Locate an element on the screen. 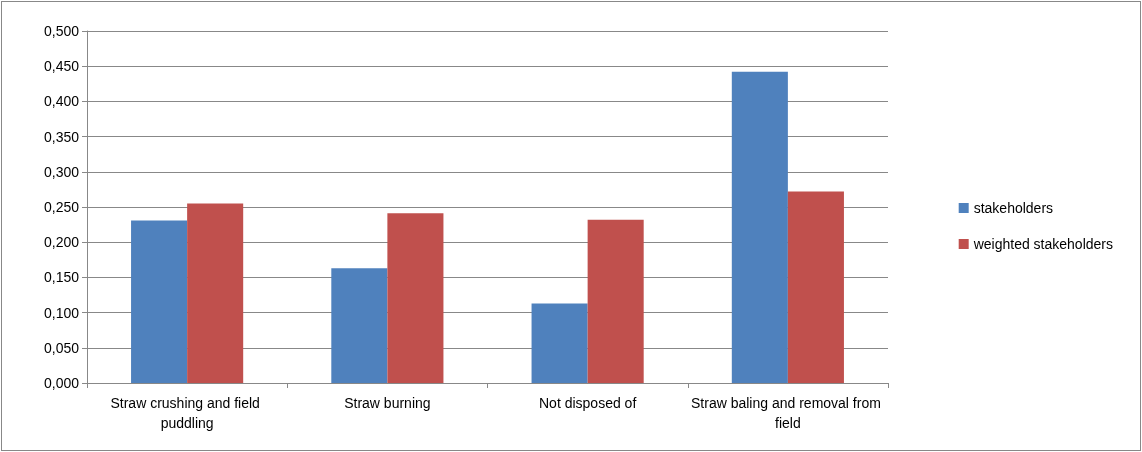 This screenshot has height=452, width=1142. y-tick-label: 0,150 is located at coordinates (61, 277).